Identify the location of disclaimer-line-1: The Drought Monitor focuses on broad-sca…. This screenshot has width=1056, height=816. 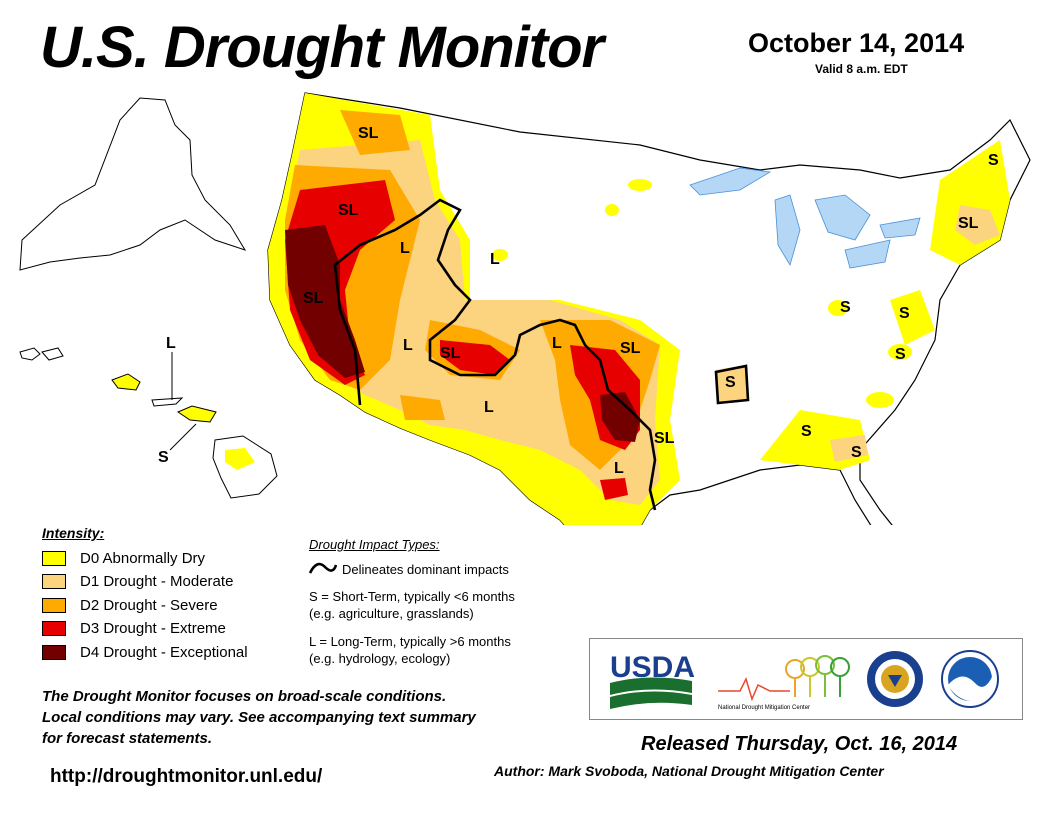
(244, 696).